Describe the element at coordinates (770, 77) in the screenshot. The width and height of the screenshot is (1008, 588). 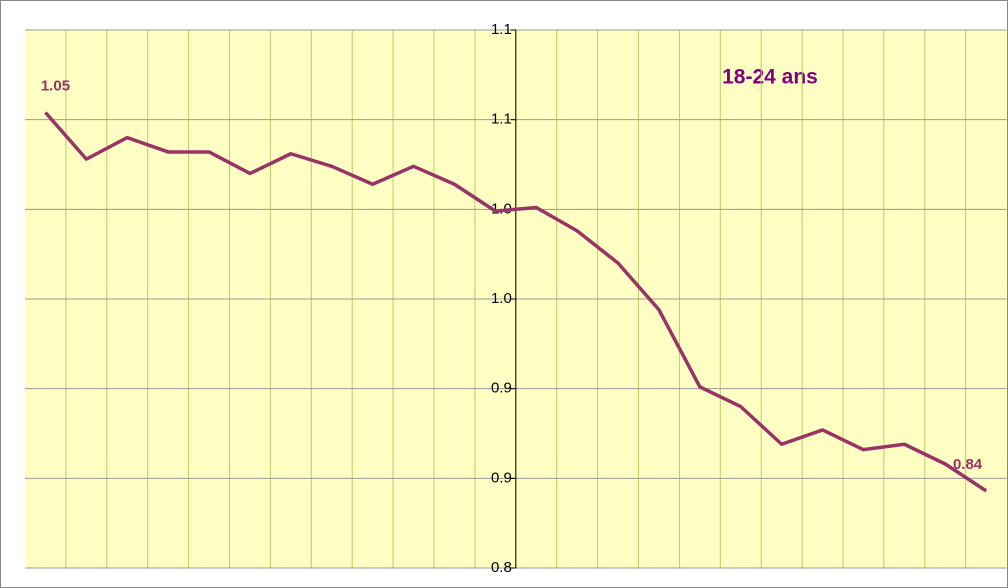
I see `chart-title: 18-24 ans` at that location.